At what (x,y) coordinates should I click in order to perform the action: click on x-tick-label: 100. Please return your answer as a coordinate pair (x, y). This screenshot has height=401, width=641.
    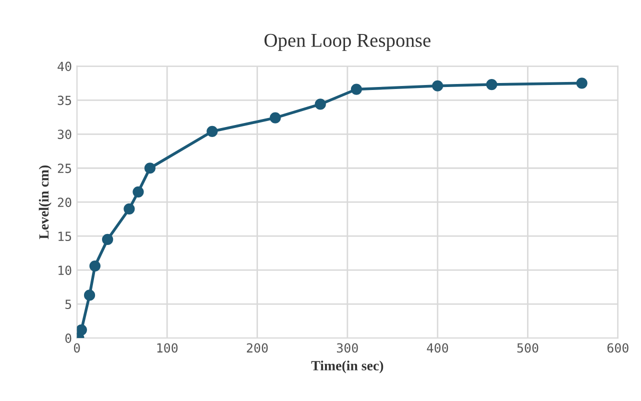
    Looking at the image, I should click on (167, 348).